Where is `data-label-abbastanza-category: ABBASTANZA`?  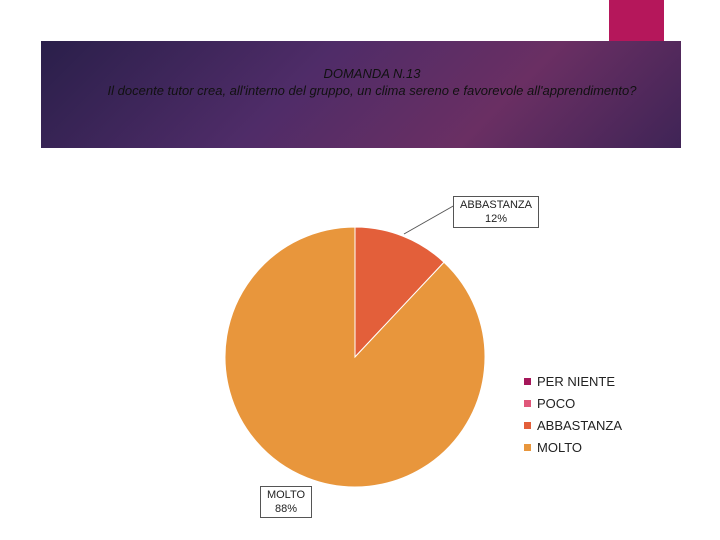 data-label-abbastanza-category: ABBASTANZA is located at coordinates (496, 205).